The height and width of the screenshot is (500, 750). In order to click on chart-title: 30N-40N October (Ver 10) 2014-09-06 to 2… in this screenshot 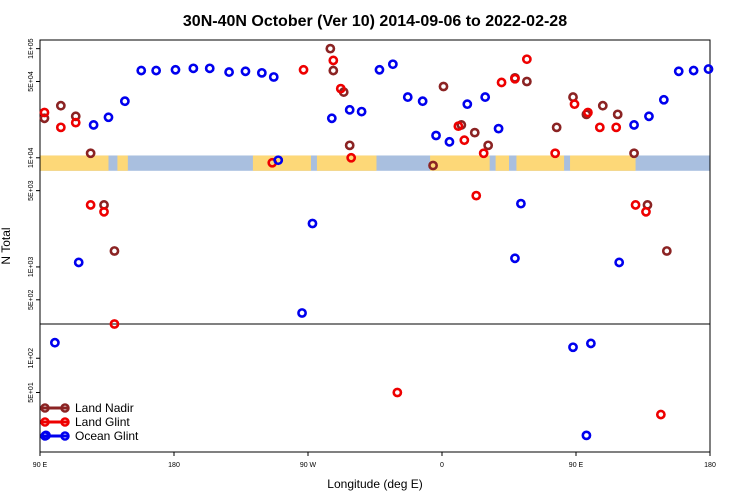, I will do `click(375, 21)`.